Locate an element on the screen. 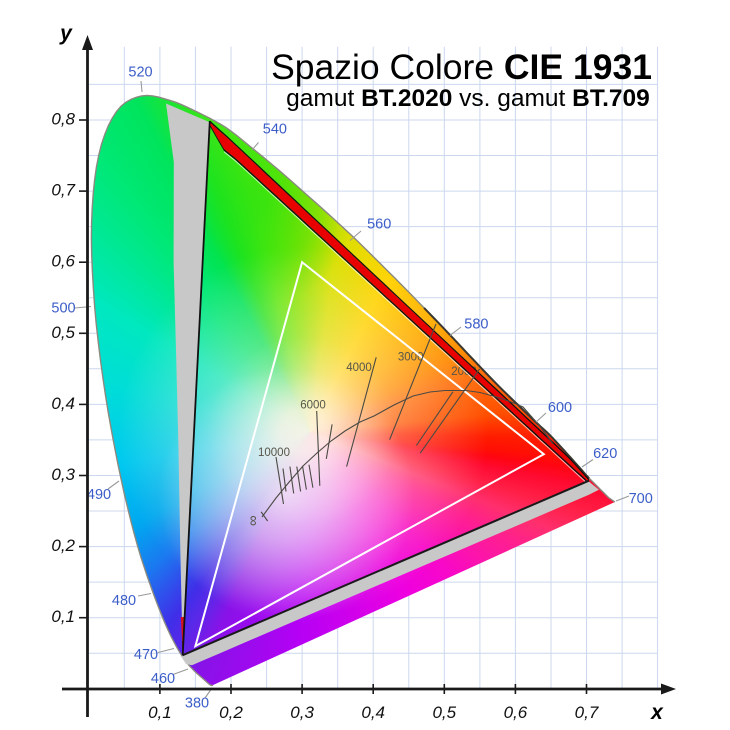  svg-text: 560 is located at coordinates (379, 224).